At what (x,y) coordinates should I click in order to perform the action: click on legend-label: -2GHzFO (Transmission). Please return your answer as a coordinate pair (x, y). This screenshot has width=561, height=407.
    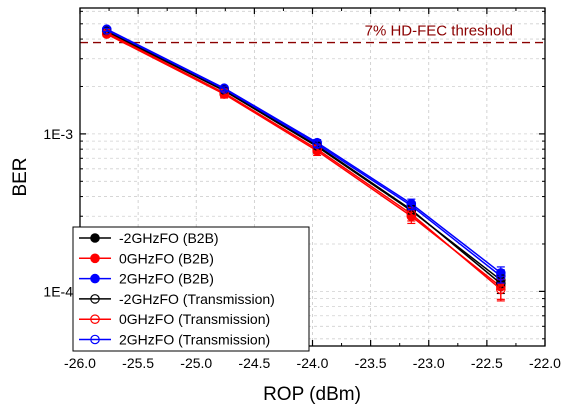
    Looking at the image, I should click on (197, 299).